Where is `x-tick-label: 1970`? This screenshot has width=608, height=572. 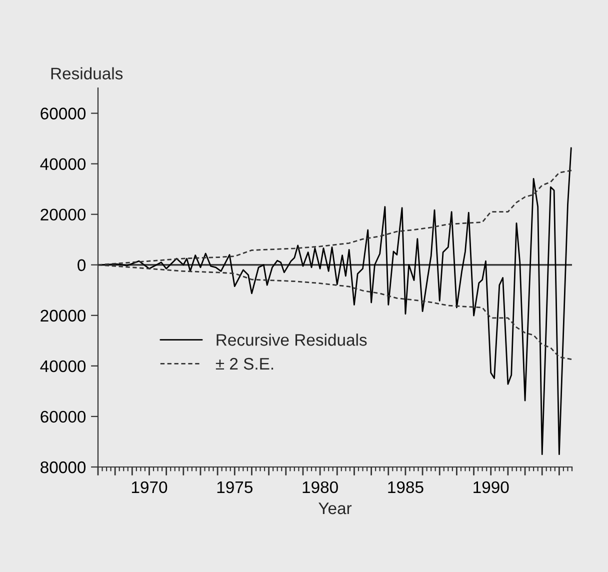
x-tick-label: 1970 is located at coordinates (150, 487).